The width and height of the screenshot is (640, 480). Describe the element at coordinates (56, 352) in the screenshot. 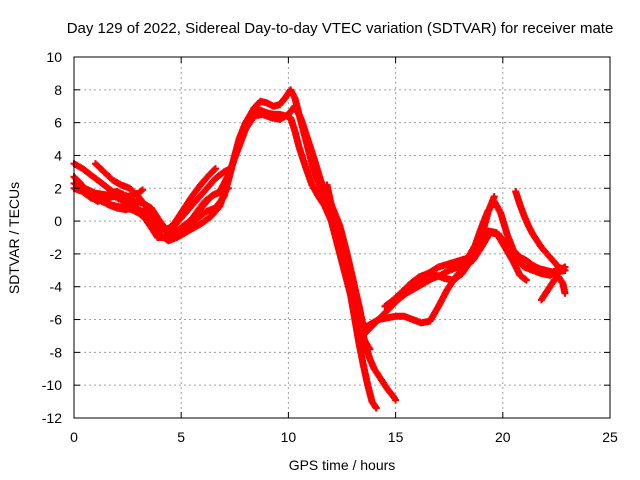

I see `y-tick-label: -8` at that location.